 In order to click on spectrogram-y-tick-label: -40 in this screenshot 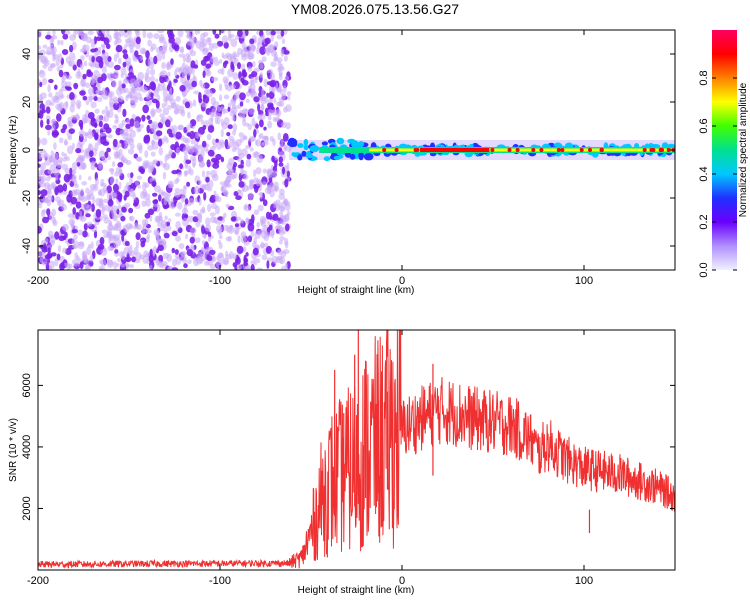, I will do `click(27, 246)`.